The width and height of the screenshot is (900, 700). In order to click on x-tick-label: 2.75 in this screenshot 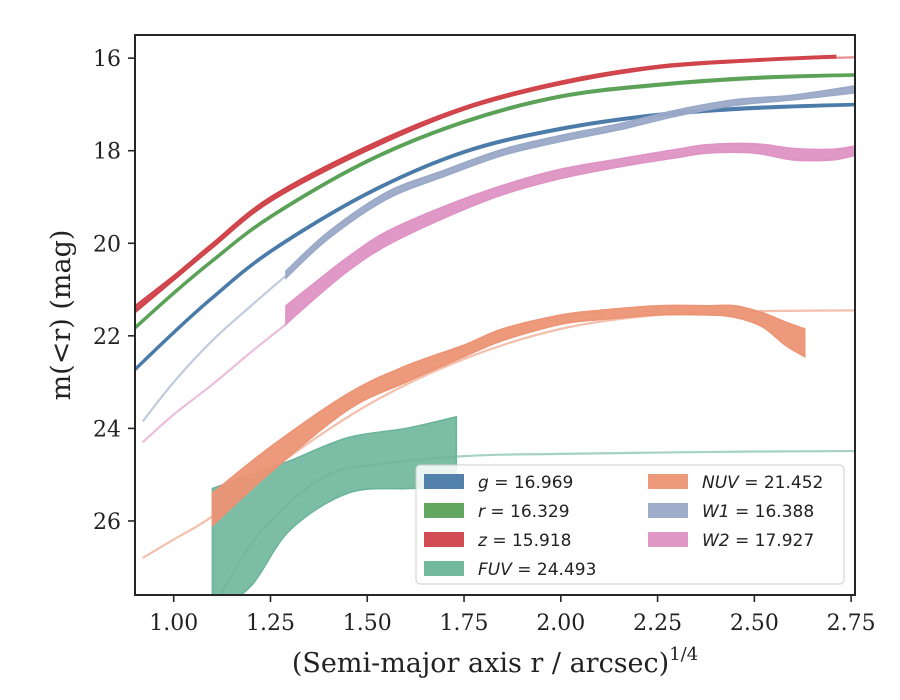, I will do `click(851, 623)`.